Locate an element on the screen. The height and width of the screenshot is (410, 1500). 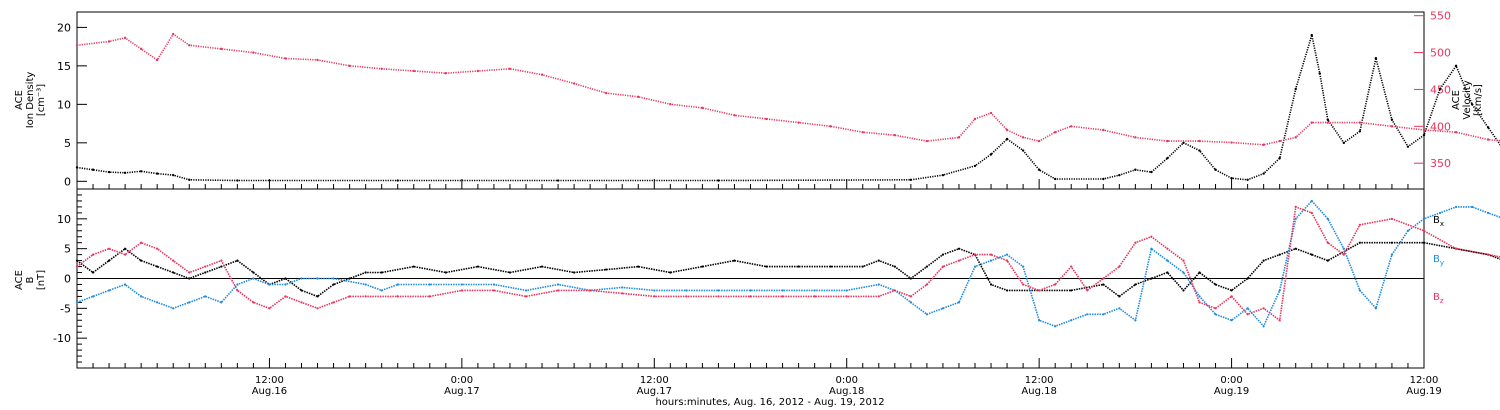
ion-density-label-line: ACE is located at coordinates (19, 100).